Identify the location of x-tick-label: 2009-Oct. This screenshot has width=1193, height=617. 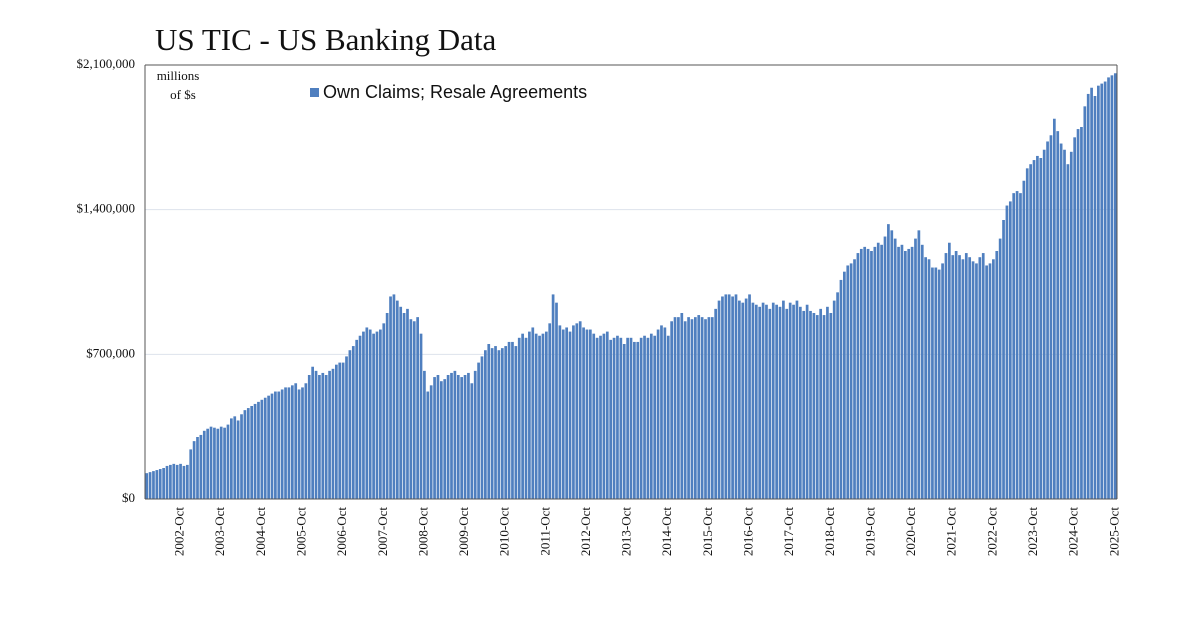
(463, 531).